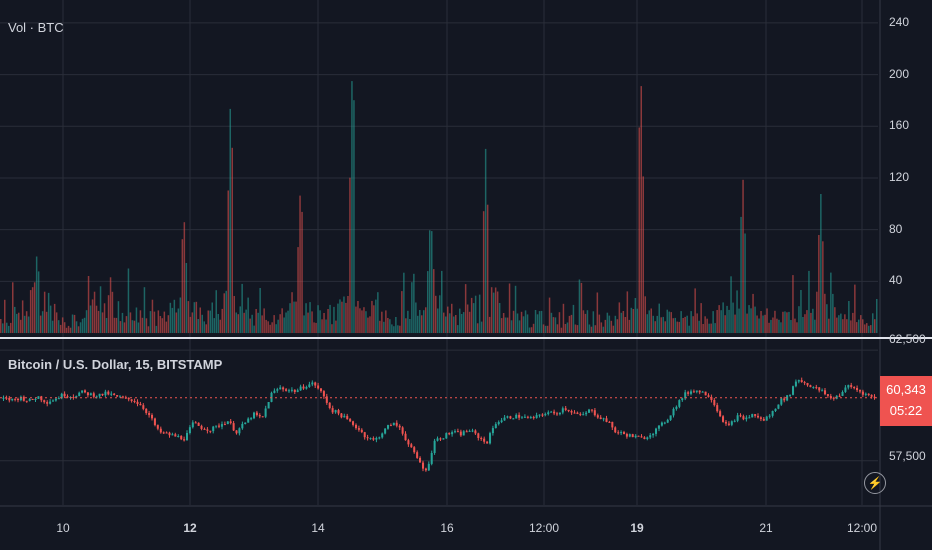 The width and height of the screenshot is (932, 550). I want to click on price-tick-top: 62,500, so click(907, 339).